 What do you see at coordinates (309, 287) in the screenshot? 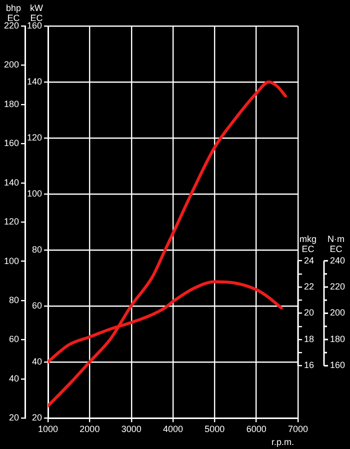
I see `y2-tick-label: 22` at bounding box center [309, 287].